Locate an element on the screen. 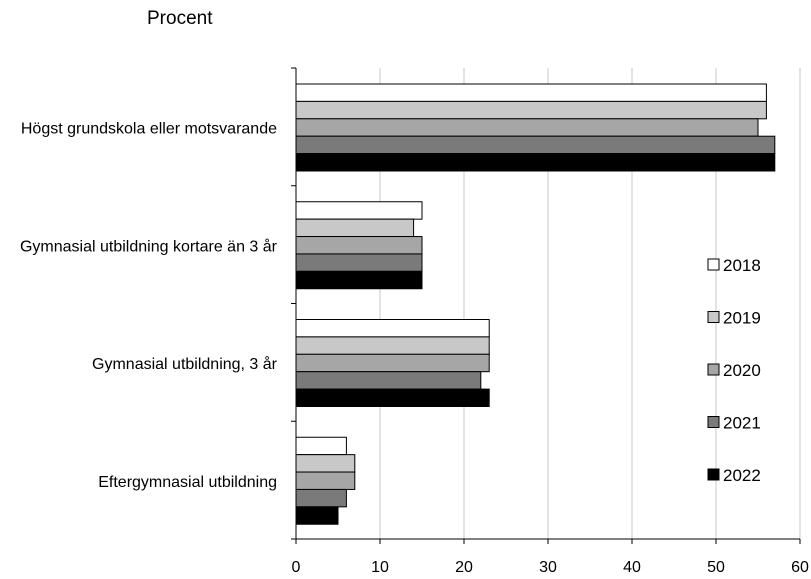 The image size is (811, 579). x-tick-label: 20 is located at coordinates (464, 567).